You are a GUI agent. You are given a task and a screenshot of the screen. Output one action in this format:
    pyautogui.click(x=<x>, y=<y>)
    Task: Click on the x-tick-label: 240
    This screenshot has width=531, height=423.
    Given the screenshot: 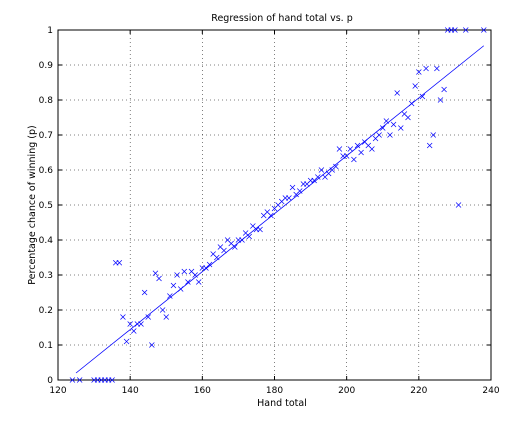 What is the action you would take?
    pyautogui.click(x=490, y=391)
    